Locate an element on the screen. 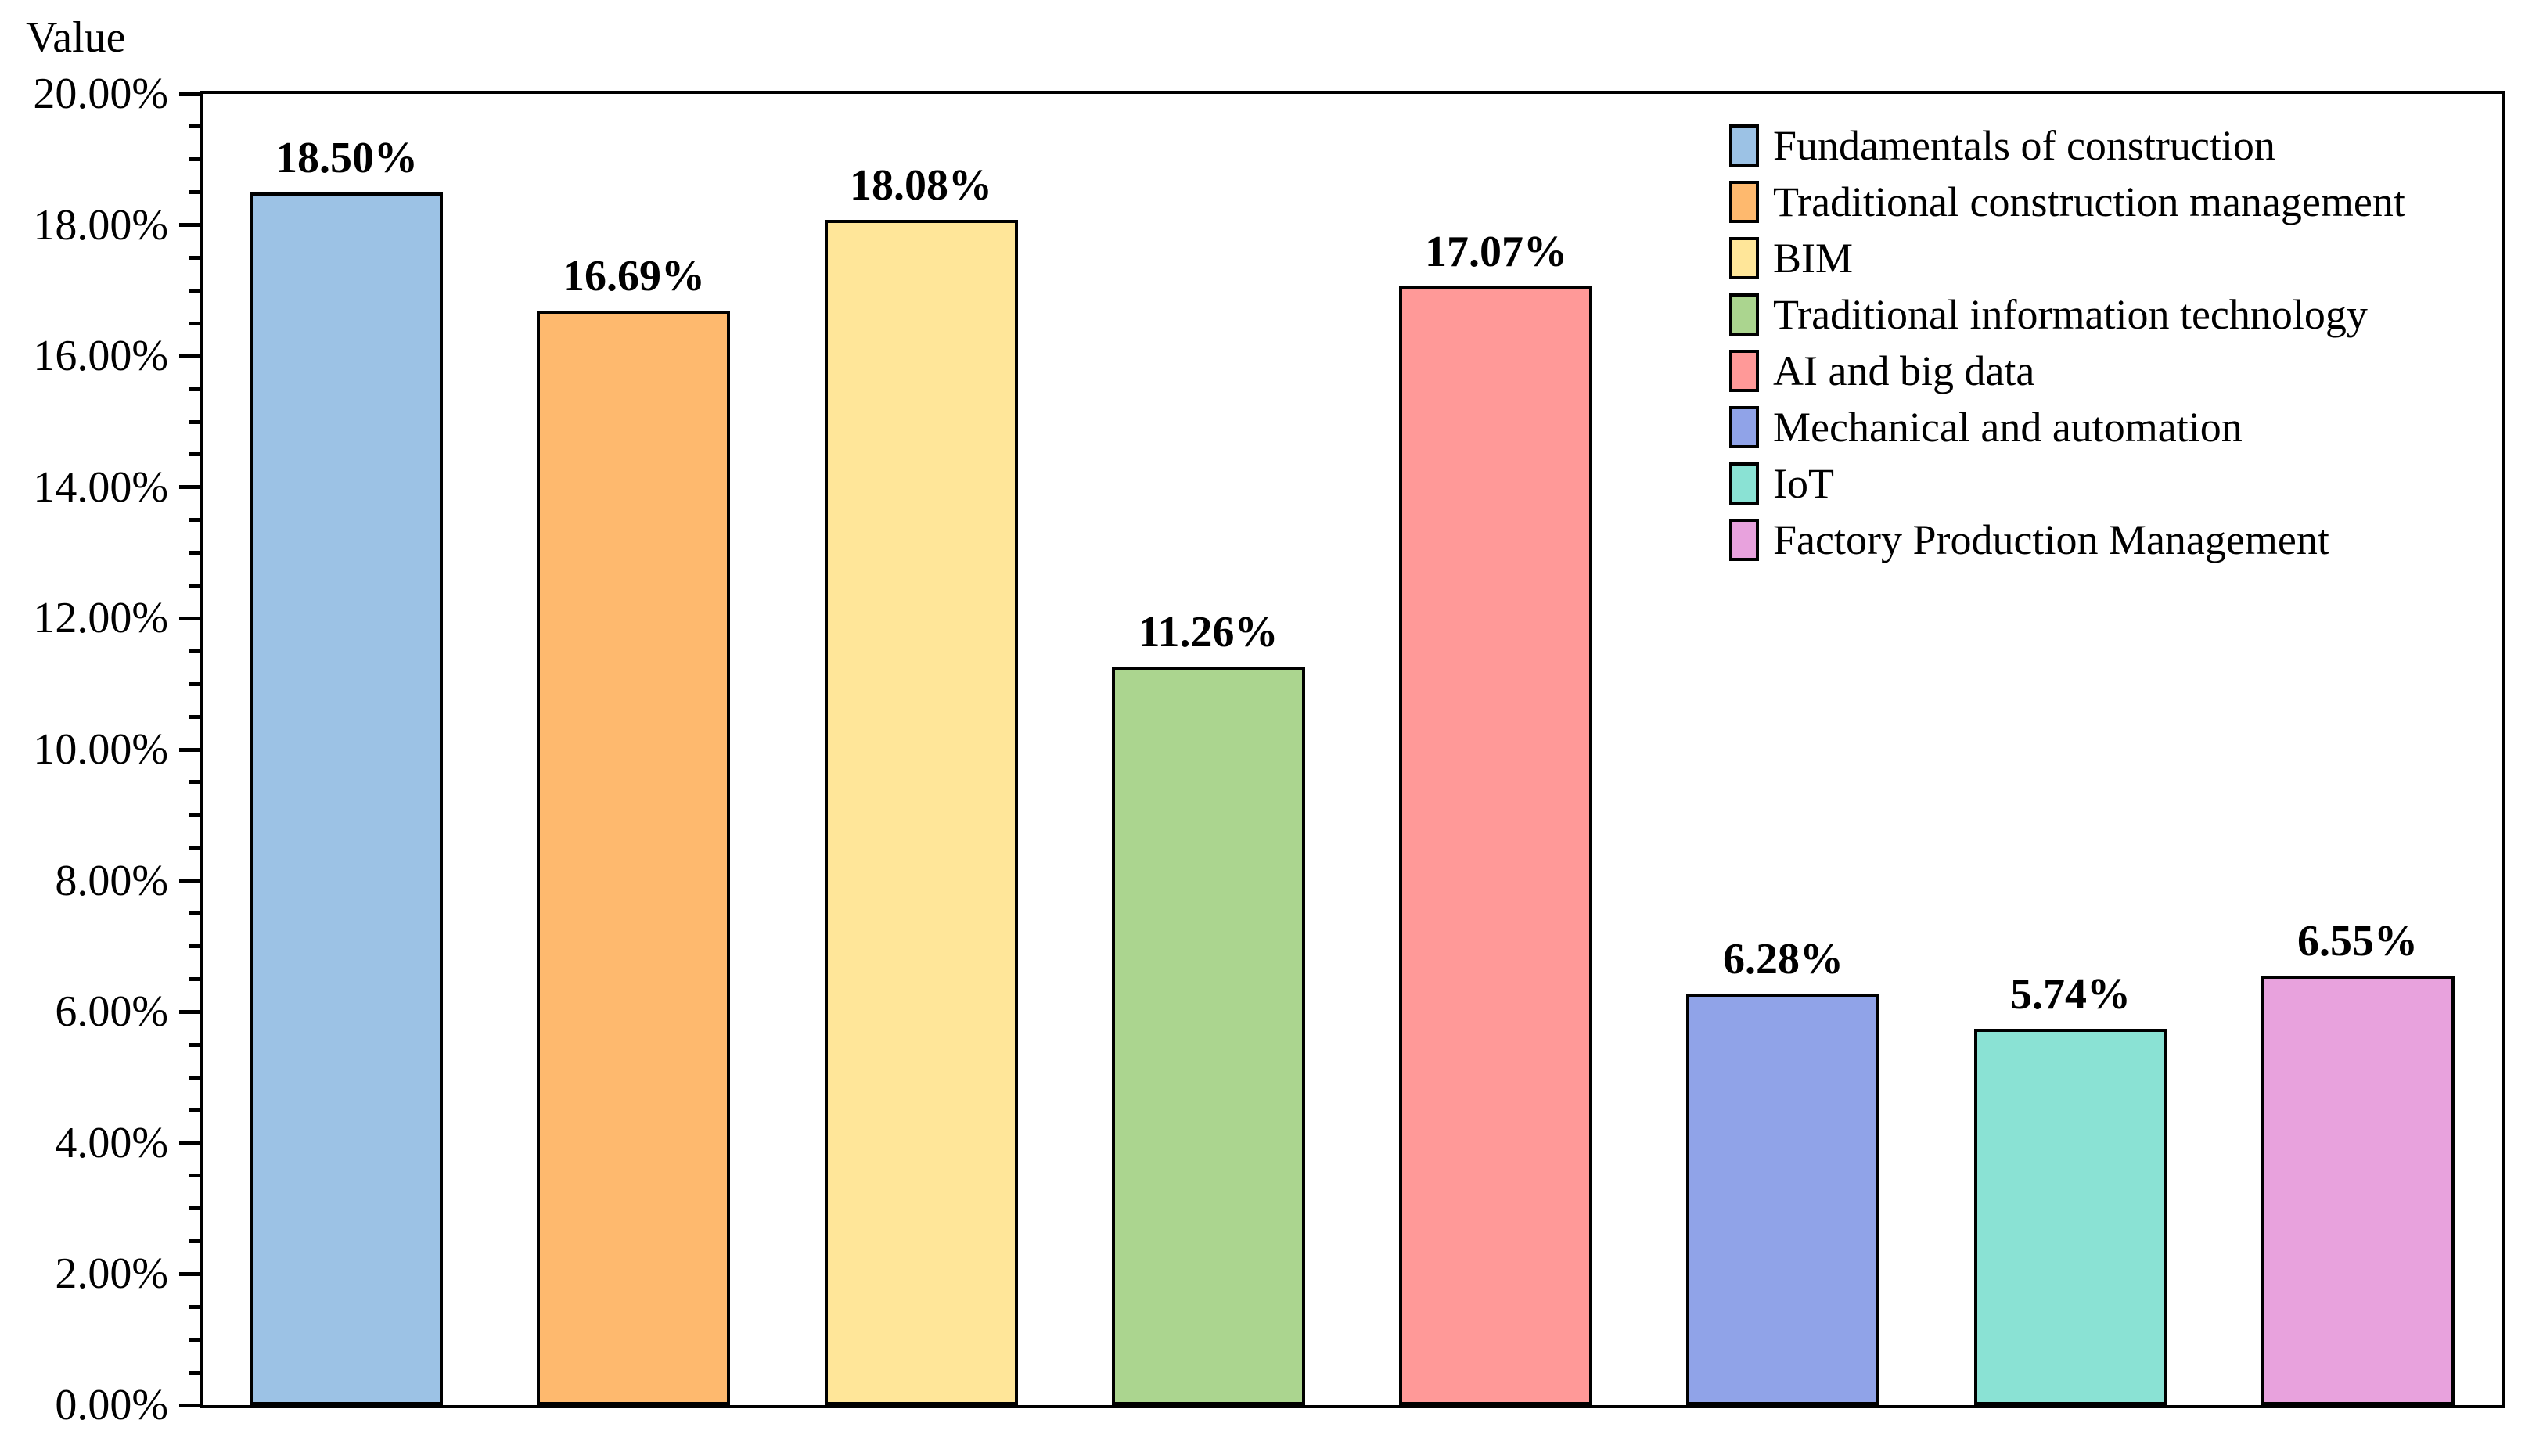 This screenshot has height=1456, width=2525. bar-value-label: 18.50% is located at coordinates (346, 158).